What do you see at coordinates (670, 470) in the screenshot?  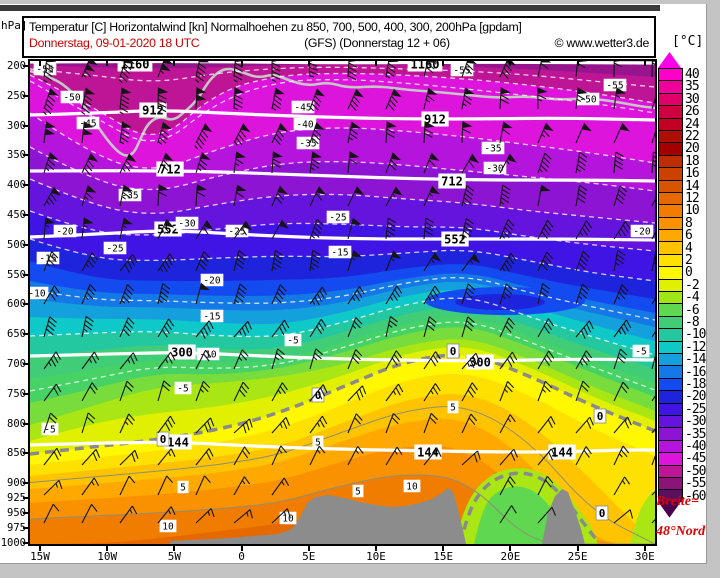 I see `colorbar-cell--50` at bounding box center [670, 470].